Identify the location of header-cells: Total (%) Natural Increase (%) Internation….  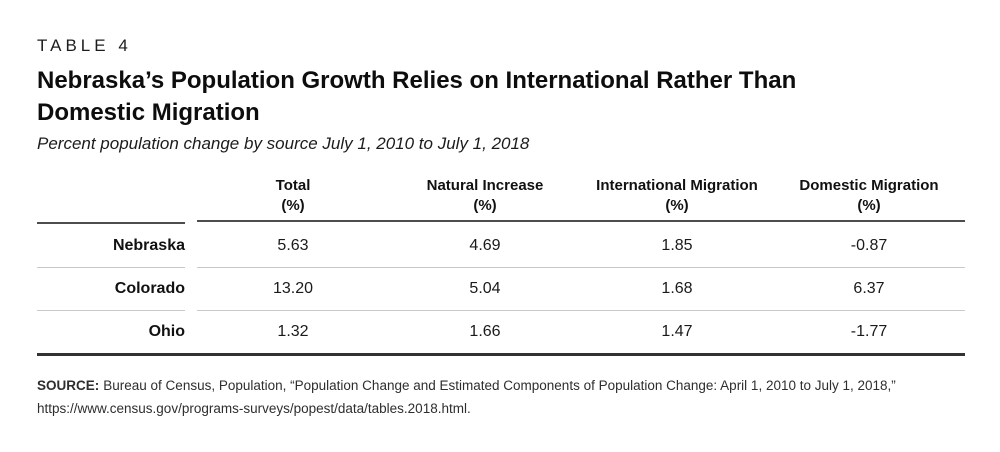
(581, 196).